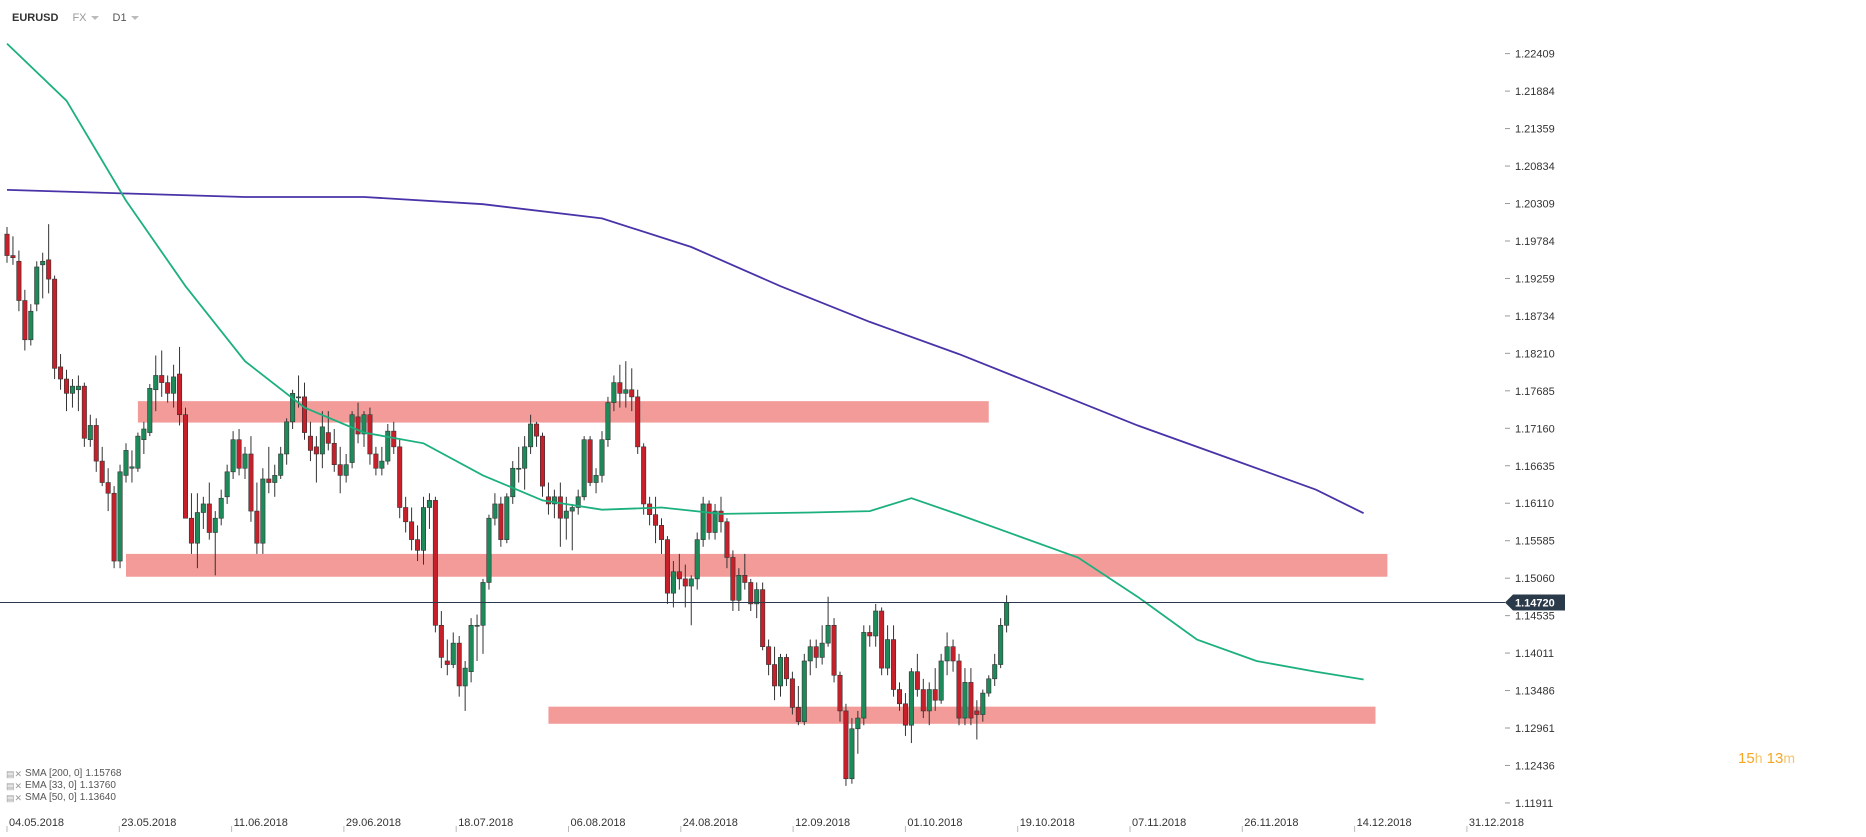  What do you see at coordinates (85, 18) in the screenshot?
I see `market-dropdown: FX` at bounding box center [85, 18].